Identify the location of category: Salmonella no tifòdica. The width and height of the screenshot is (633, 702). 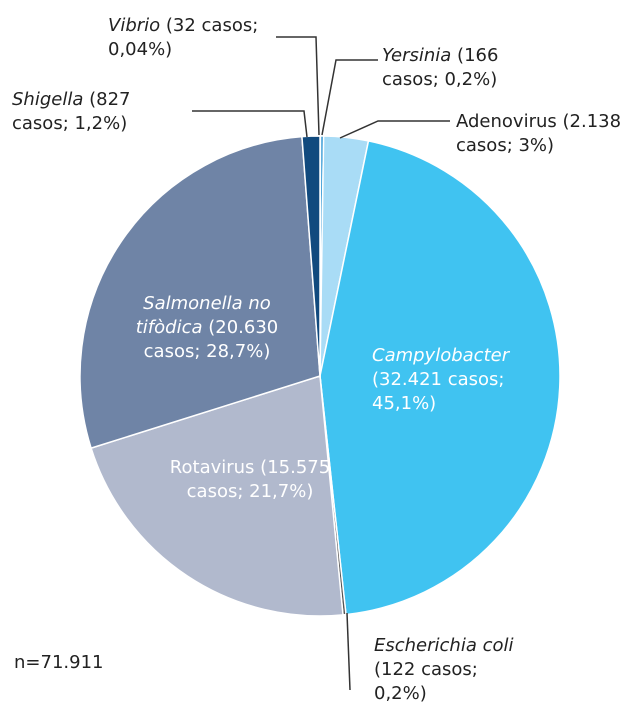
(203, 315).